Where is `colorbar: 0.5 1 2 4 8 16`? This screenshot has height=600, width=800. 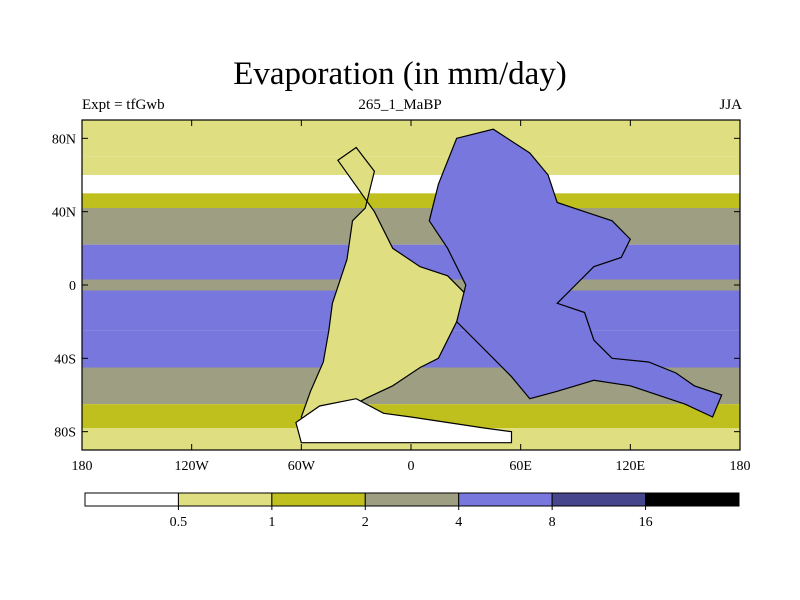 colorbar: 0.5 1 2 4 8 16 is located at coordinates (412, 511).